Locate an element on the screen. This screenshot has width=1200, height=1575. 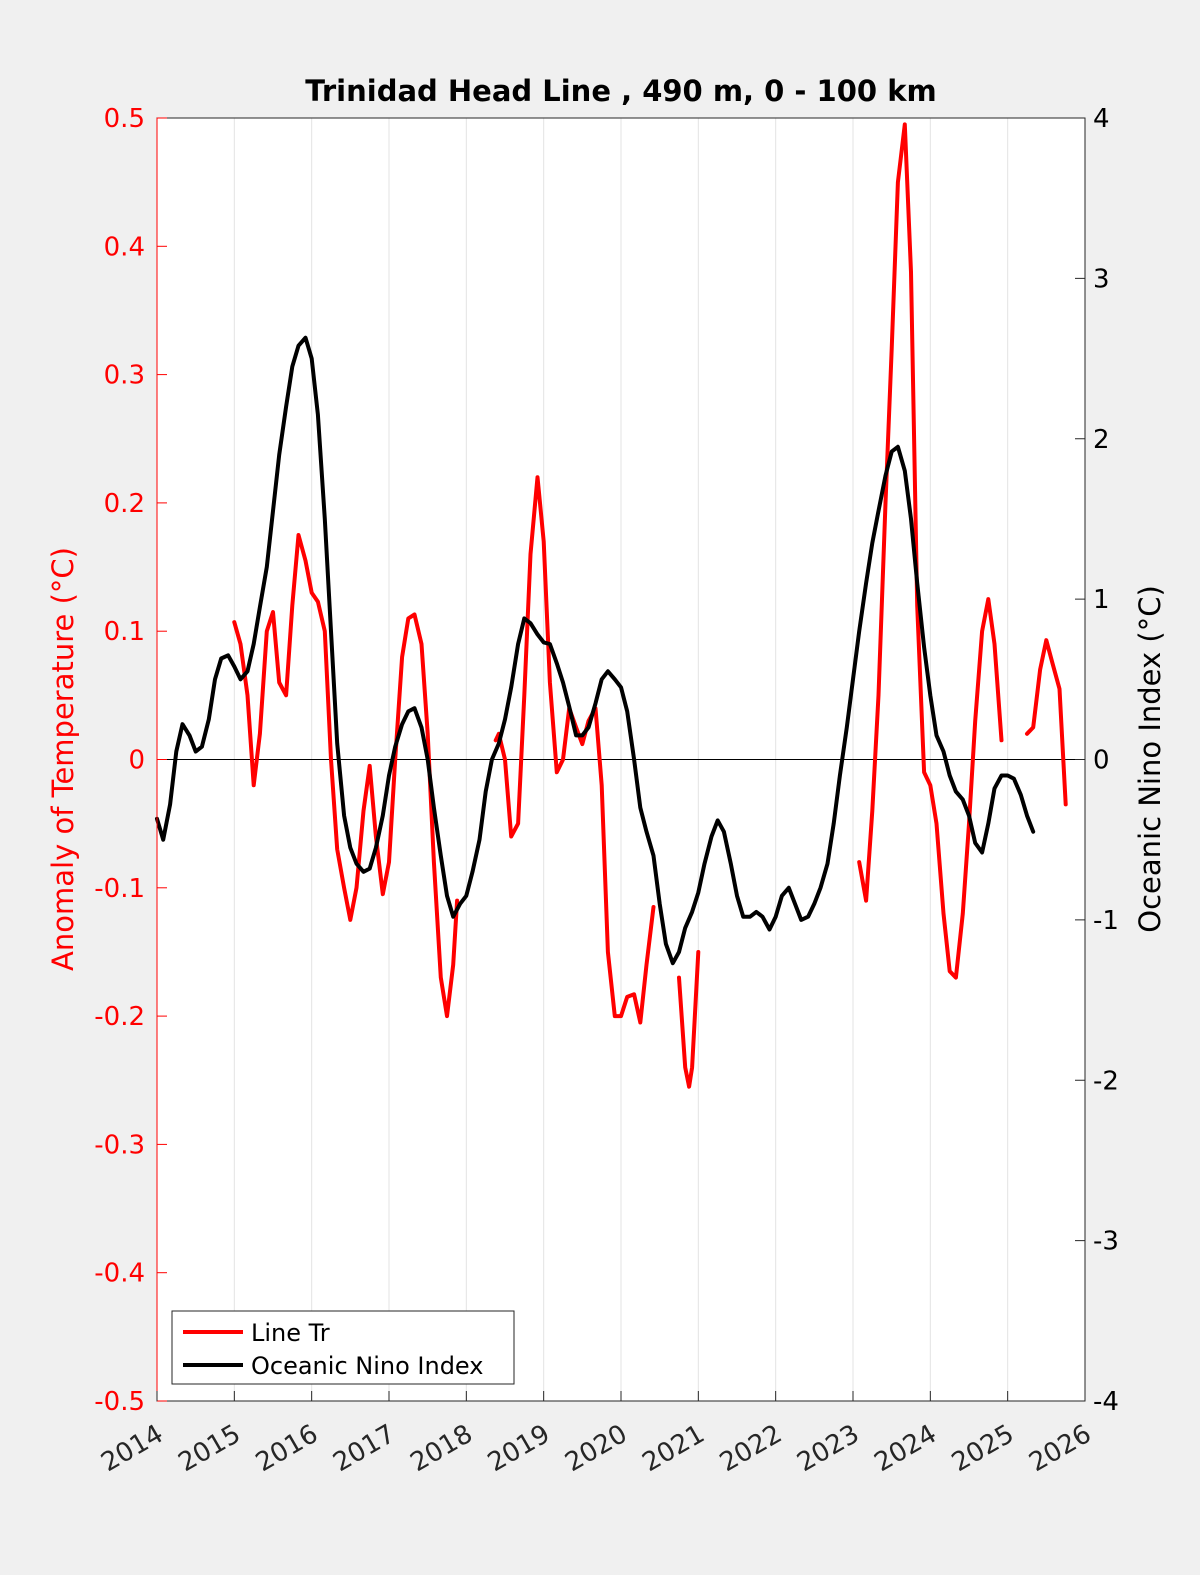
right-y-tick-label: 2 is located at coordinates (1101, 440).